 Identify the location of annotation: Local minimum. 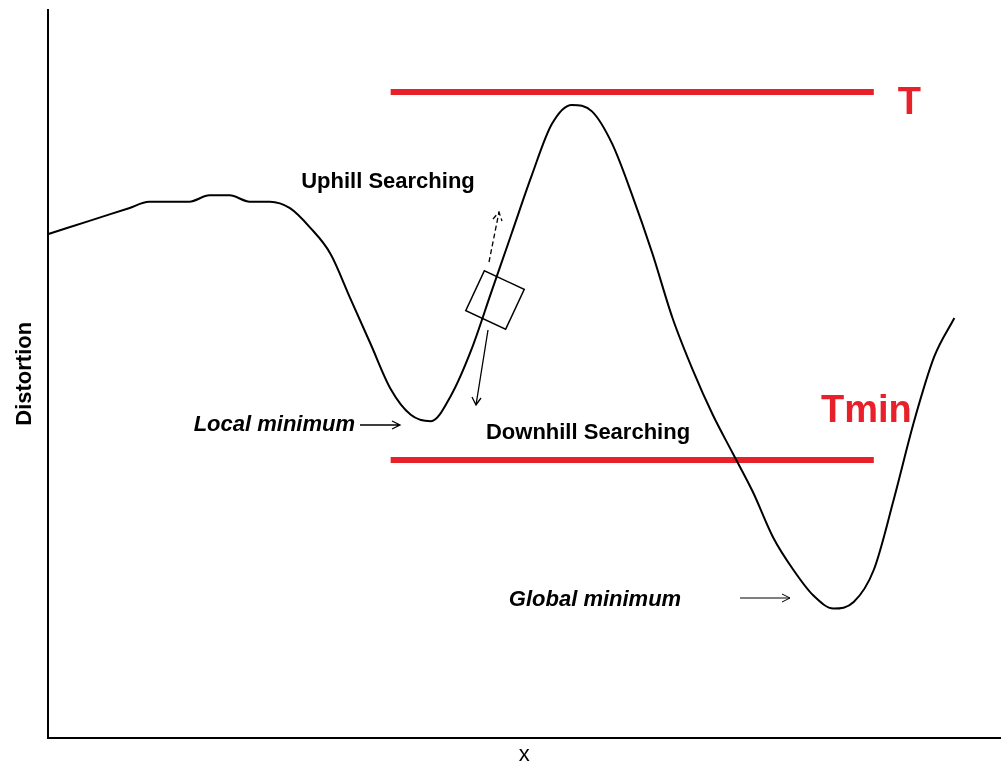
(274, 424).